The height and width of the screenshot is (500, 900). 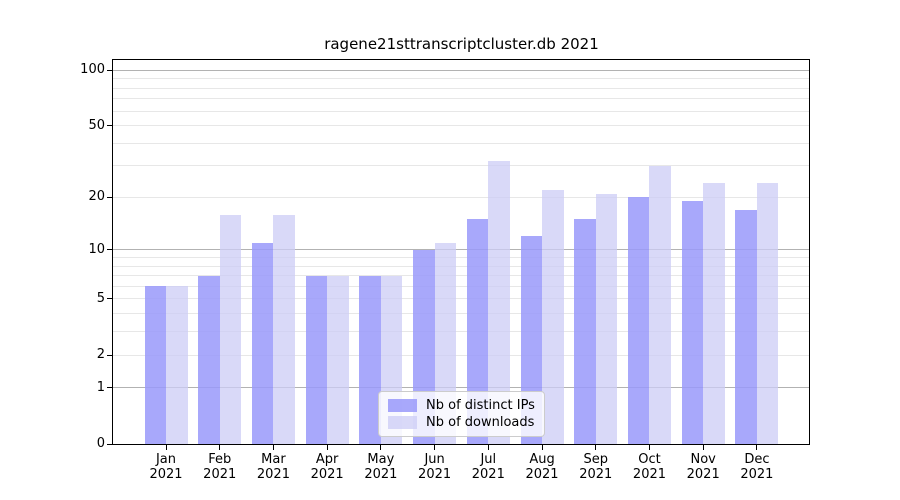 What do you see at coordinates (488, 459) in the screenshot?
I see `x-tick-month: Jul` at bounding box center [488, 459].